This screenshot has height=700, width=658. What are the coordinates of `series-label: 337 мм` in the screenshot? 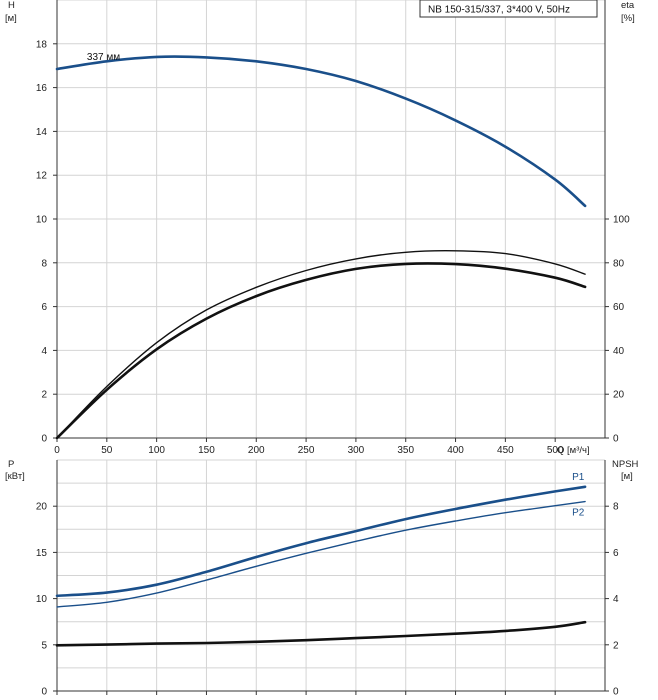 It's located at (103, 57).